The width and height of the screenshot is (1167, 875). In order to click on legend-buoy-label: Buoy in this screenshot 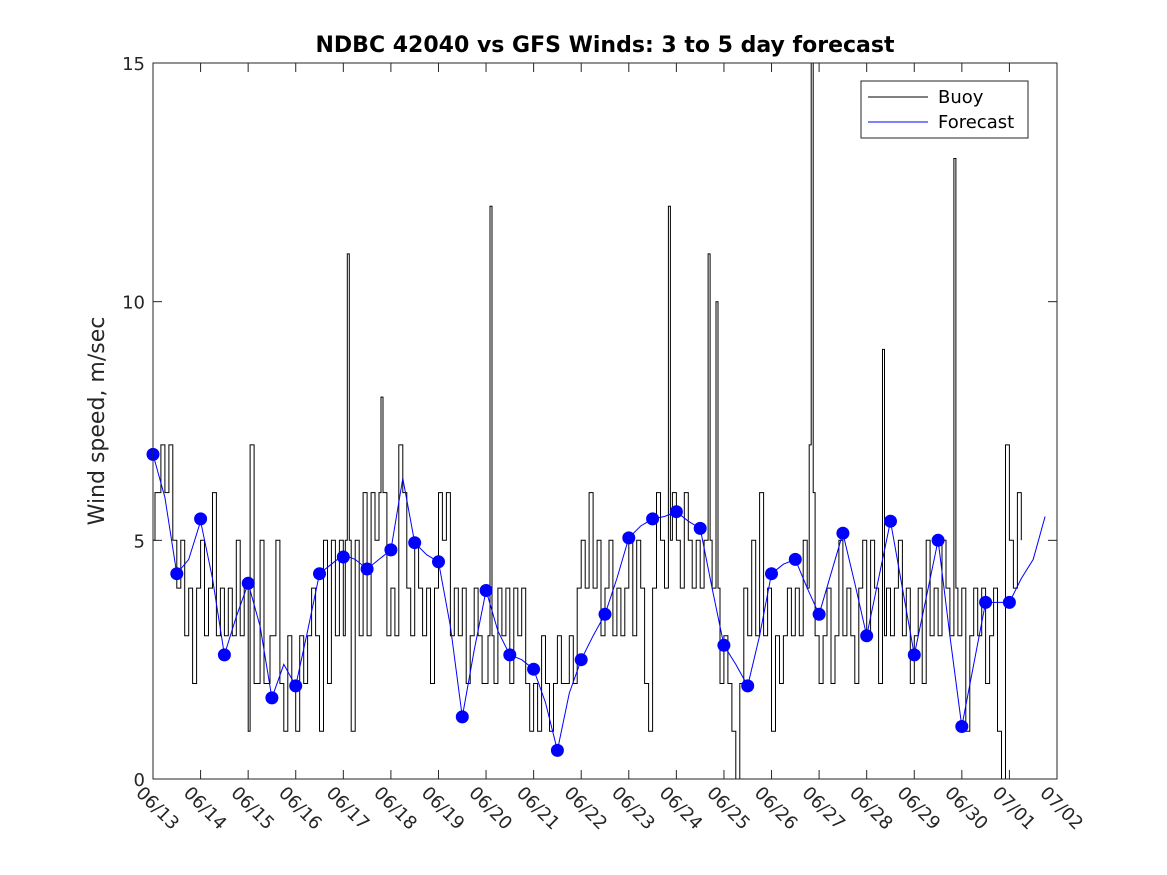, I will do `click(961, 97)`.